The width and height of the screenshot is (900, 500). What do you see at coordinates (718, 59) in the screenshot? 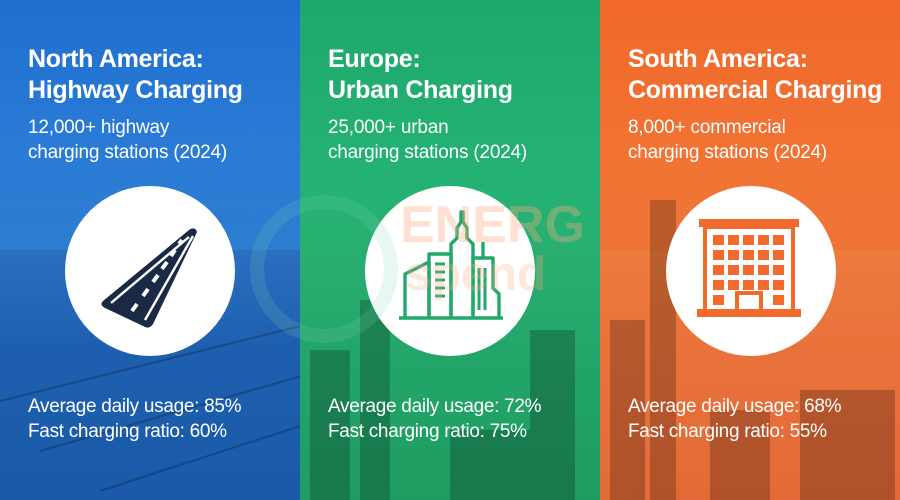
I see `title-line-1: South America:` at bounding box center [718, 59].